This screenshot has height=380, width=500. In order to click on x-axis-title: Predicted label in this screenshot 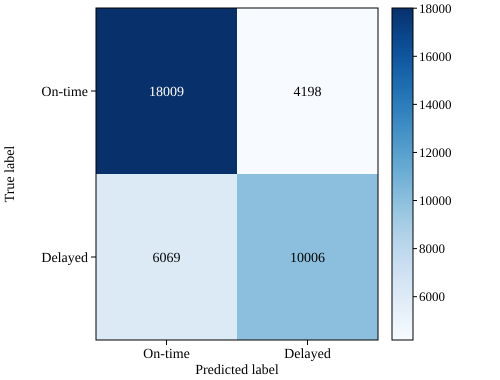, I will do `click(237, 370)`.